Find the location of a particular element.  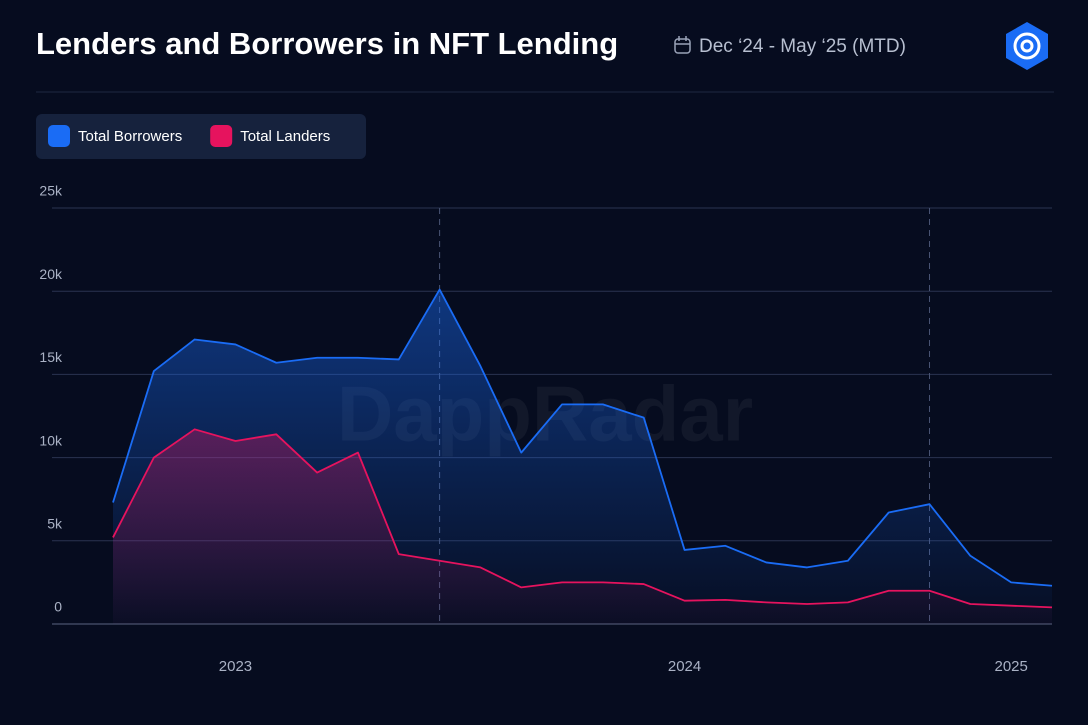

date-range: Dec ‘24 - May ‘25 (MTD) is located at coordinates (802, 46).